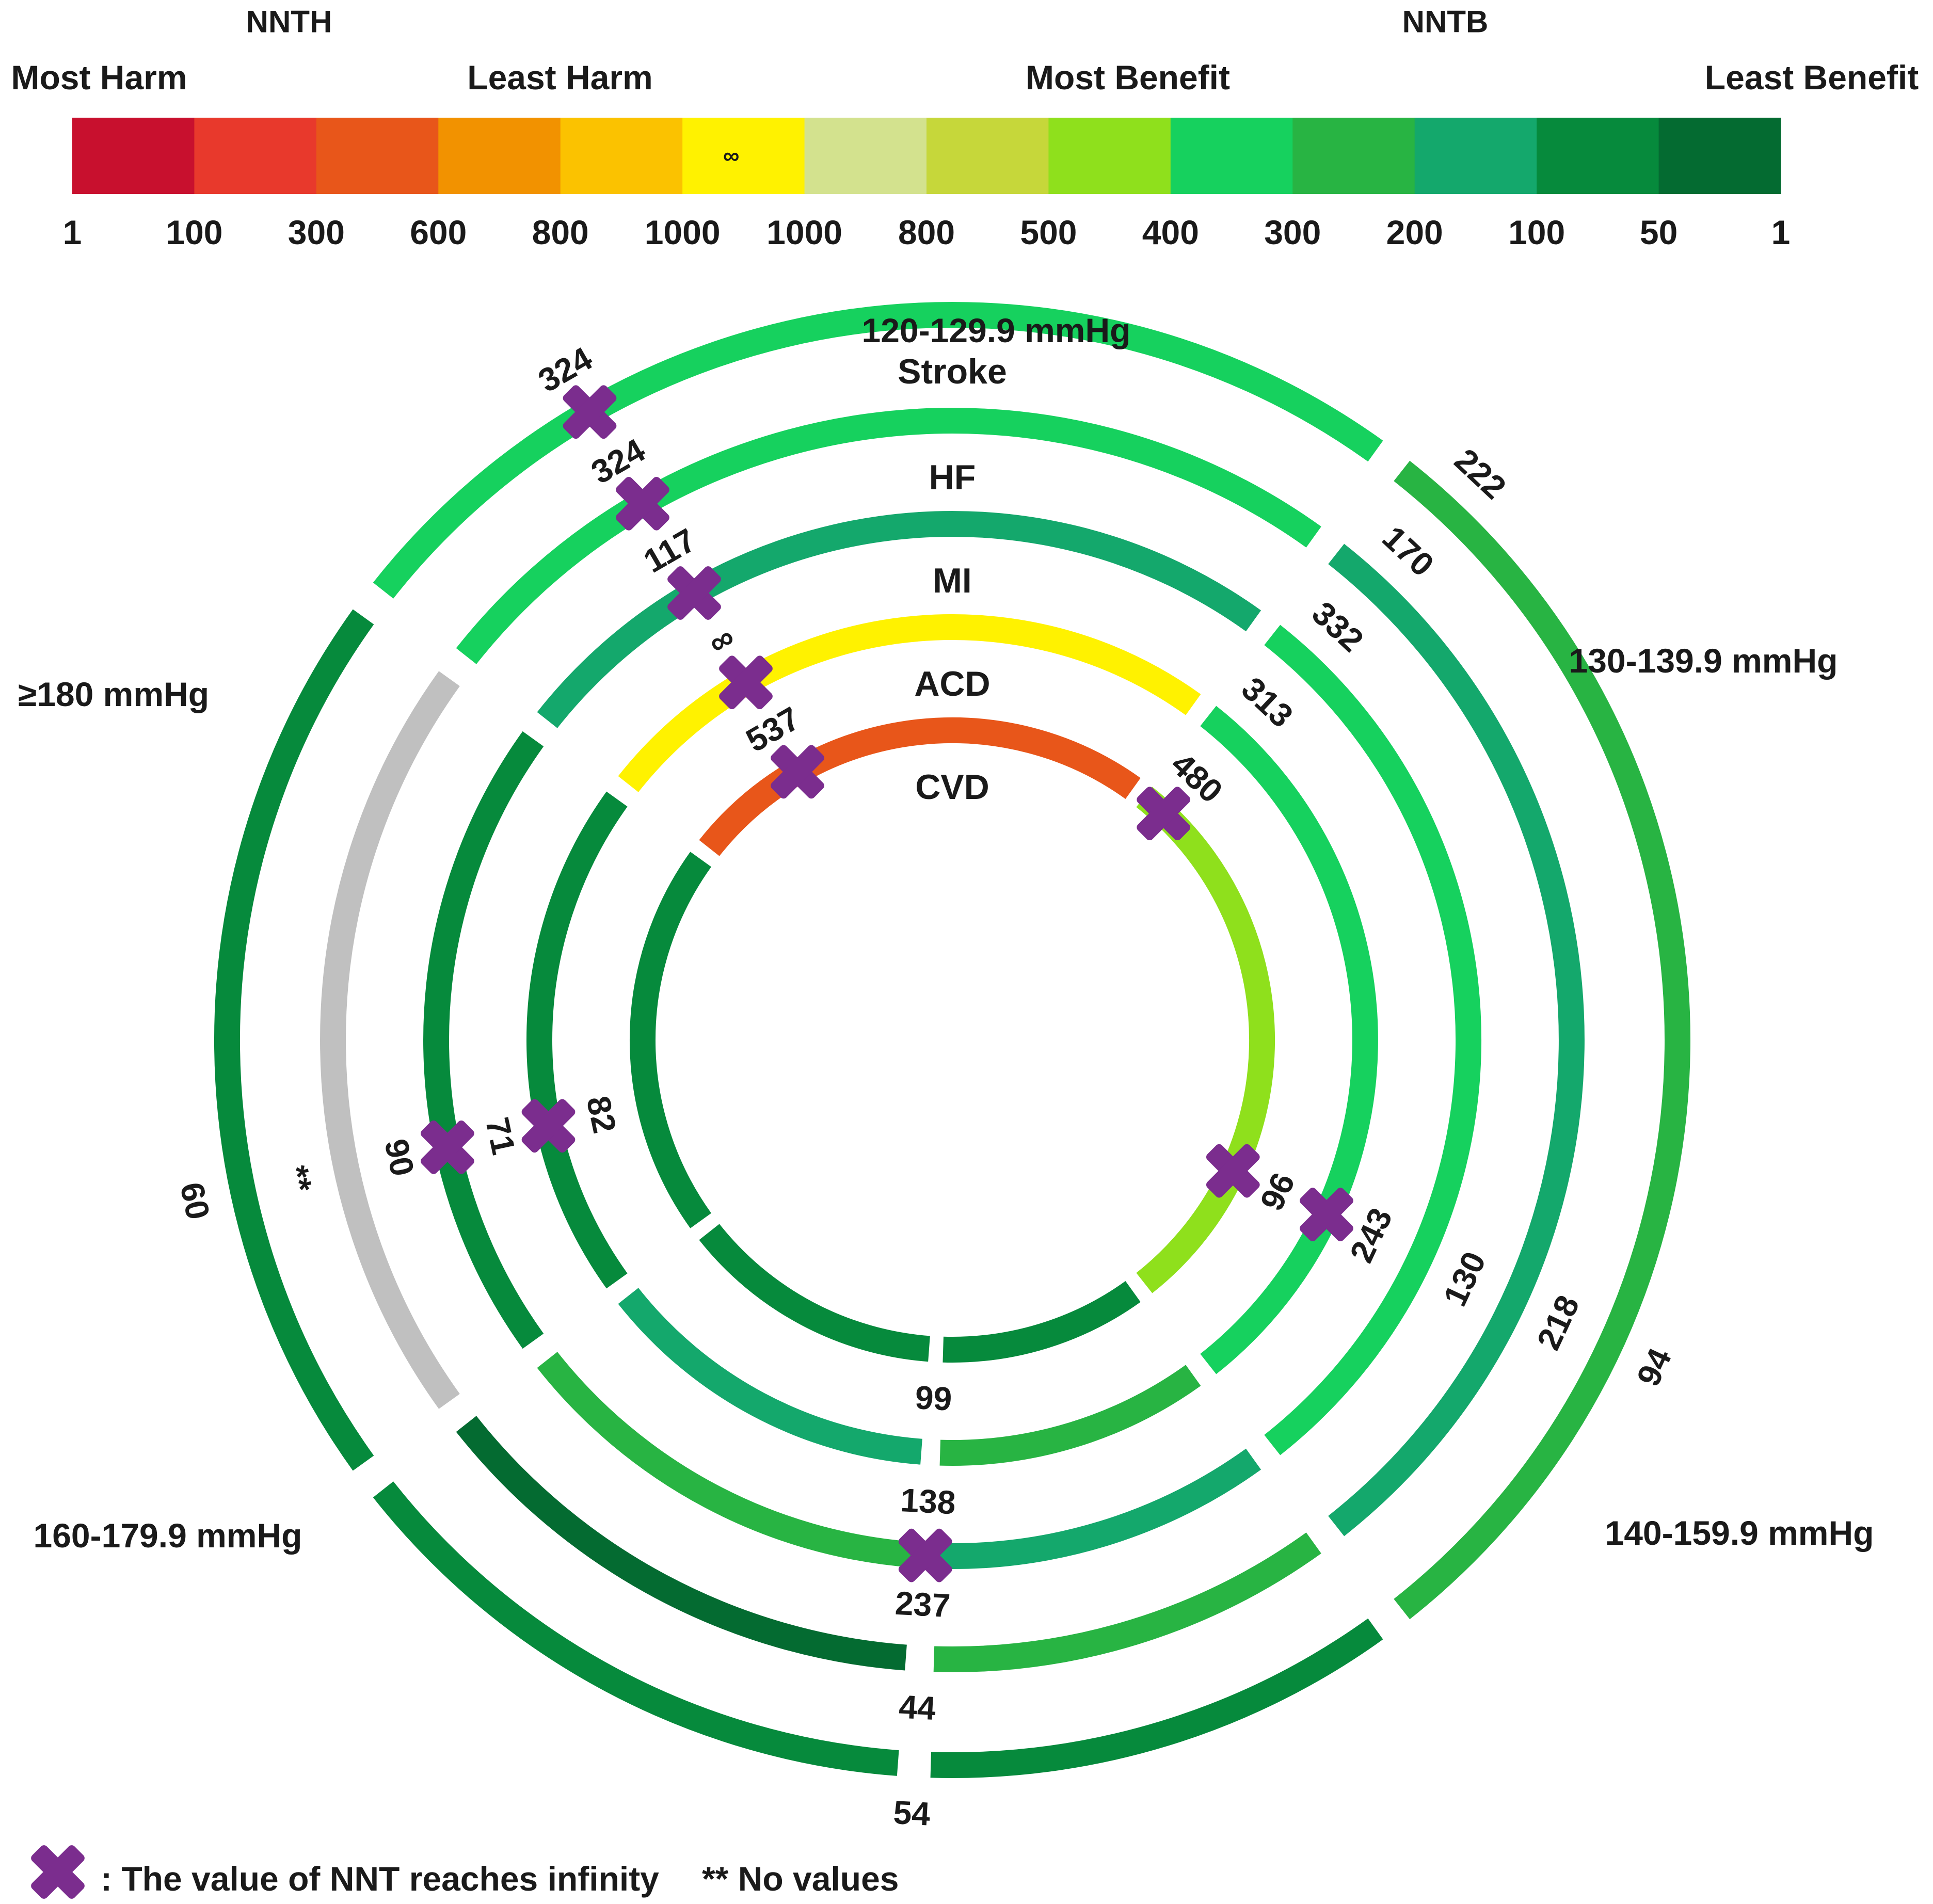  I want to click on ring-name-label: HF, so click(952, 477).